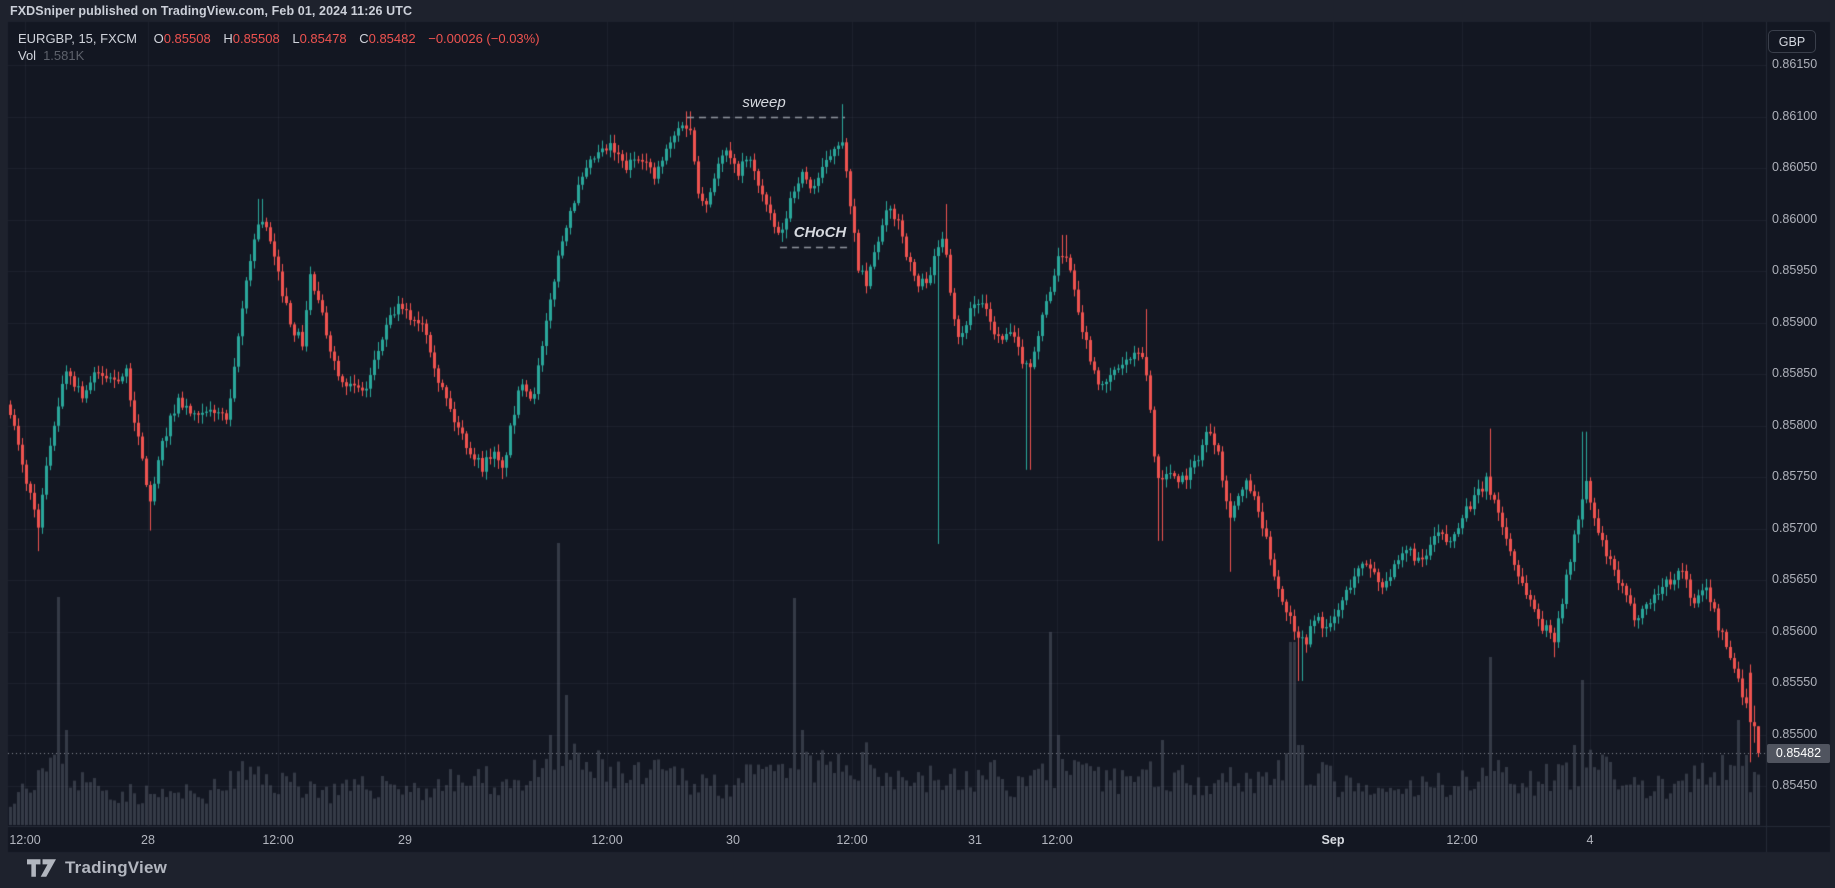  What do you see at coordinates (1795, 373) in the screenshot?
I see `price-axis-label: 0.85850` at bounding box center [1795, 373].